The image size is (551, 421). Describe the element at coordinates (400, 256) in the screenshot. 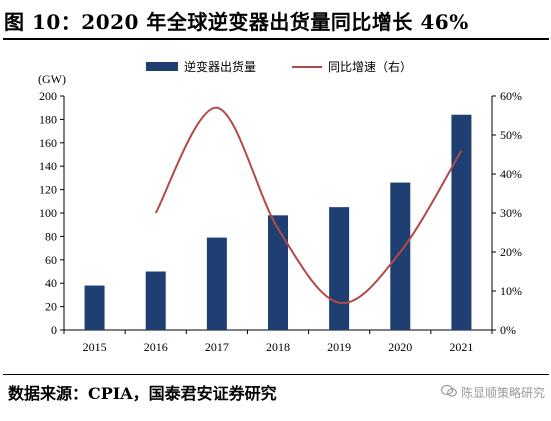

I see `bar-2020` at that location.